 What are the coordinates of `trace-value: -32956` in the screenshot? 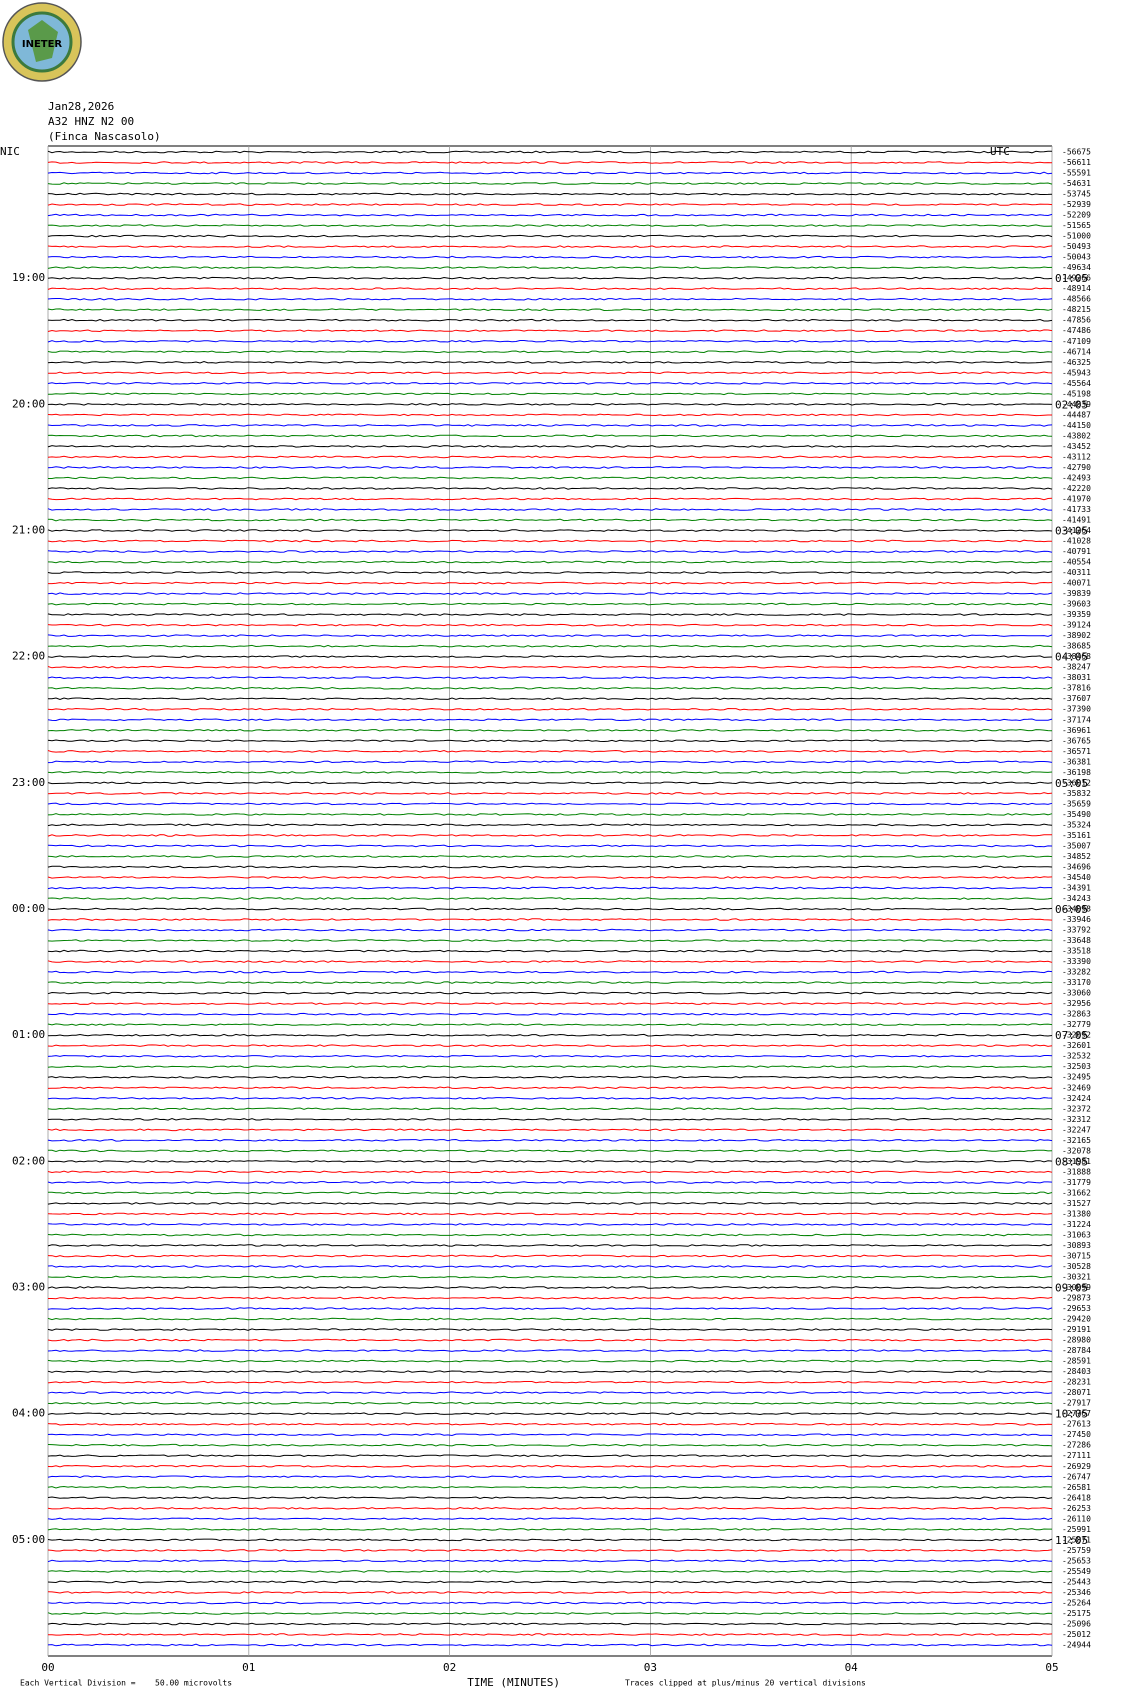 It's located at (1076, 1003).